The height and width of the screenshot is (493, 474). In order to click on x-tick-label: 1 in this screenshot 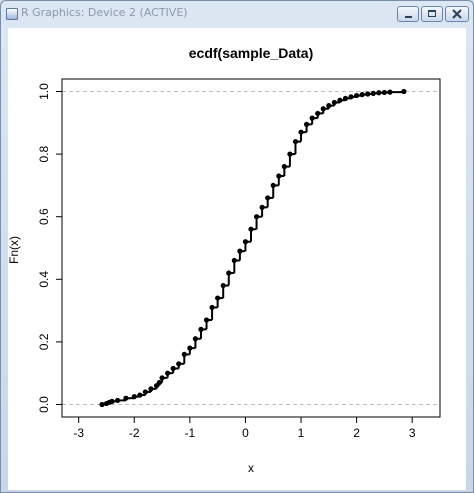, I will do `click(301, 433)`.